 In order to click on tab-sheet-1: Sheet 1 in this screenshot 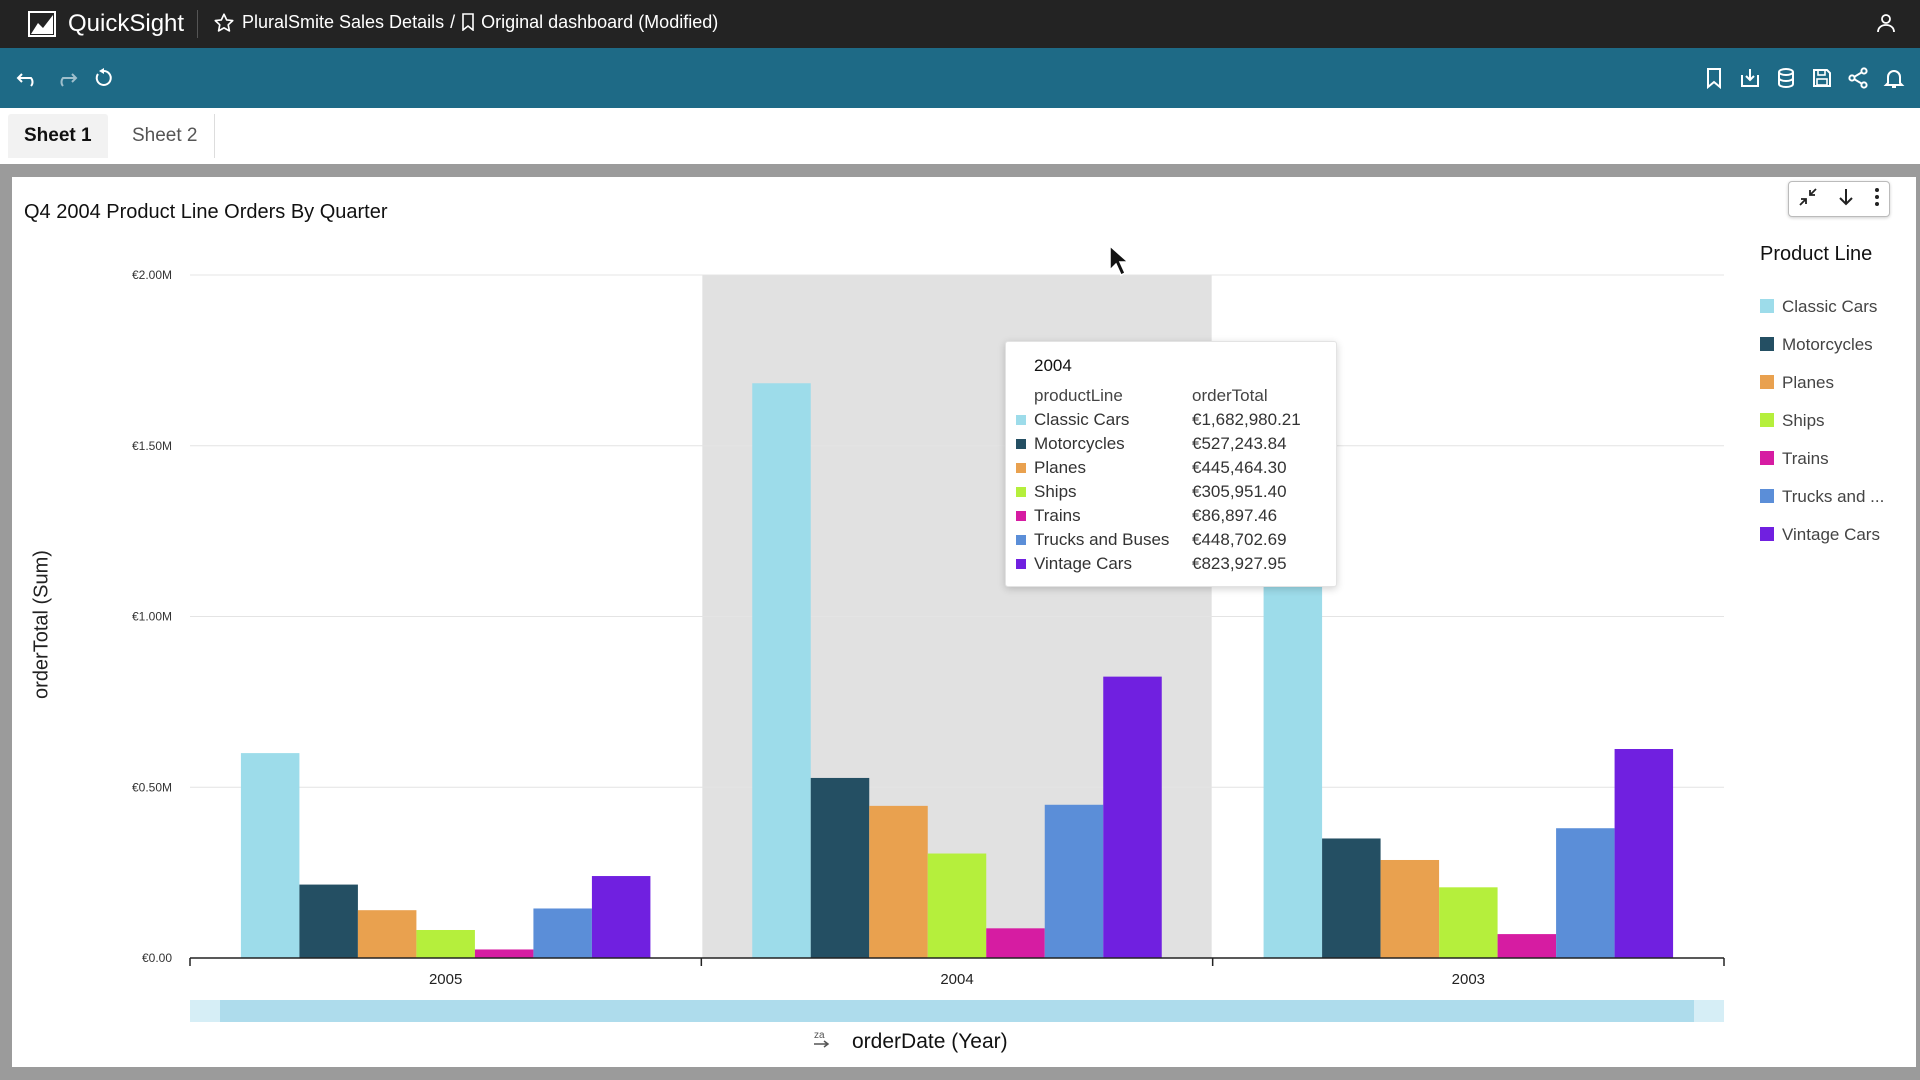, I will do `click(58, 136)`.